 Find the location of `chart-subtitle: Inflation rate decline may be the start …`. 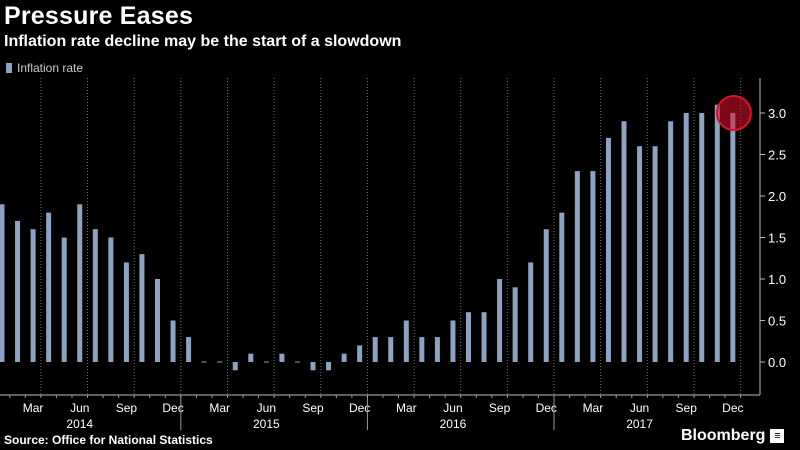

chart-subtitle: Inflation rate decline may be the start … is located at coordinates (203, 41).